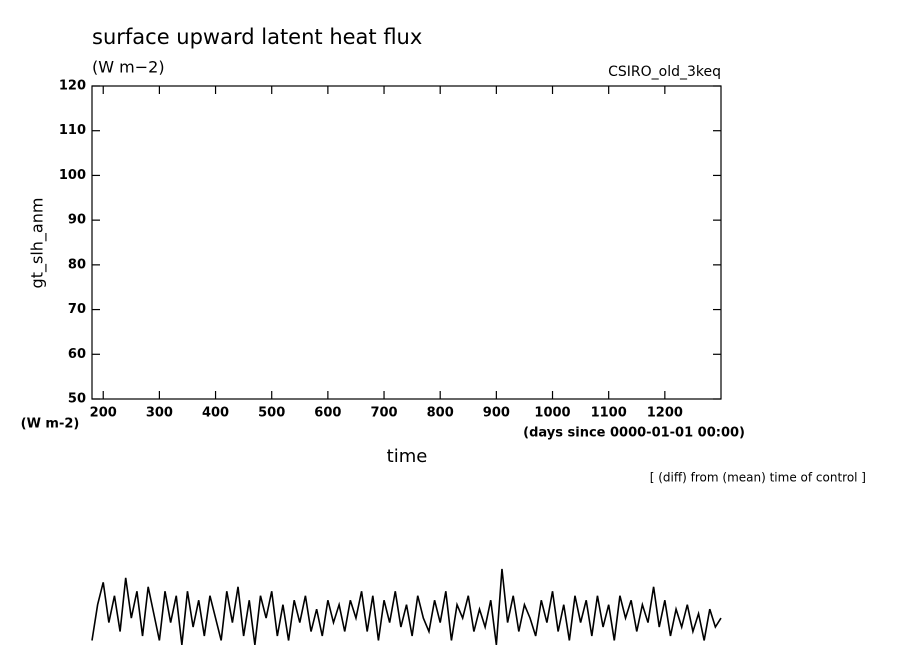  What do you see at coordinates (406, 607) in the screenshot?
I see `data-line` at bounding box center [406, 607].